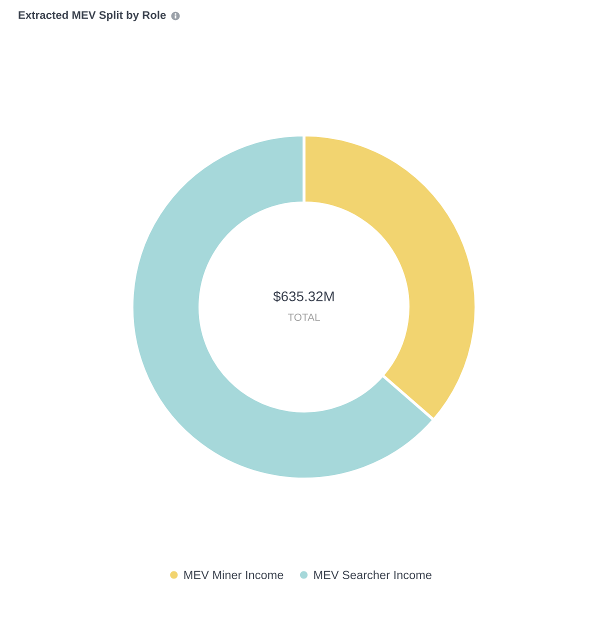  What do you see at coordinates (373, 575) in the screenshot?
I see `legend-label: MEV Searcher Income` at bounding box center [373, 575].